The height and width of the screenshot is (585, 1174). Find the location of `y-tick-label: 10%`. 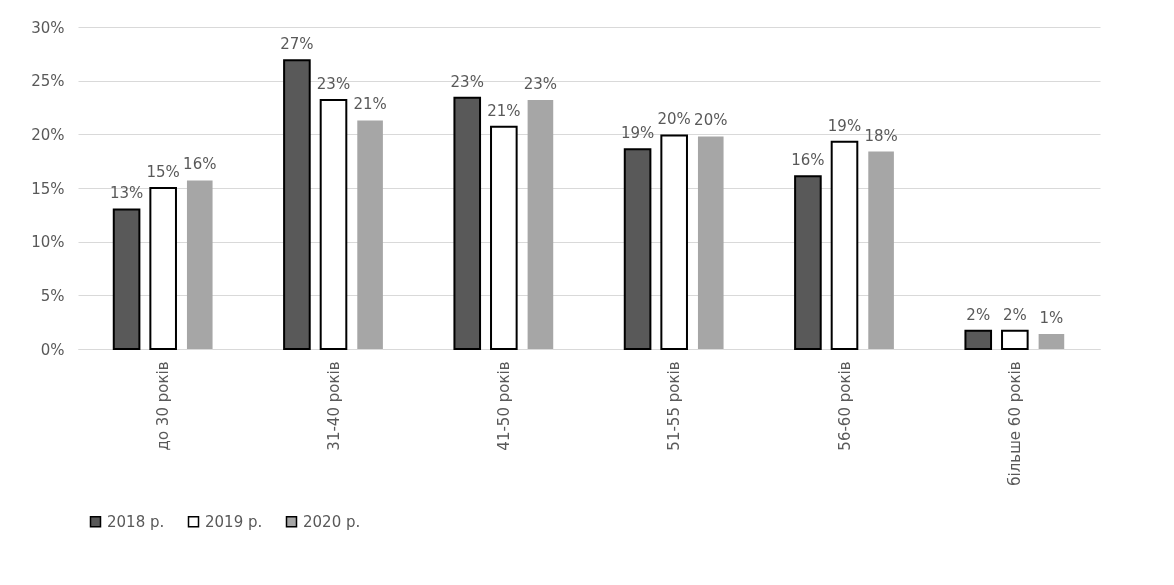

y-tick-label: 10% is located at coordinates (48, 242).